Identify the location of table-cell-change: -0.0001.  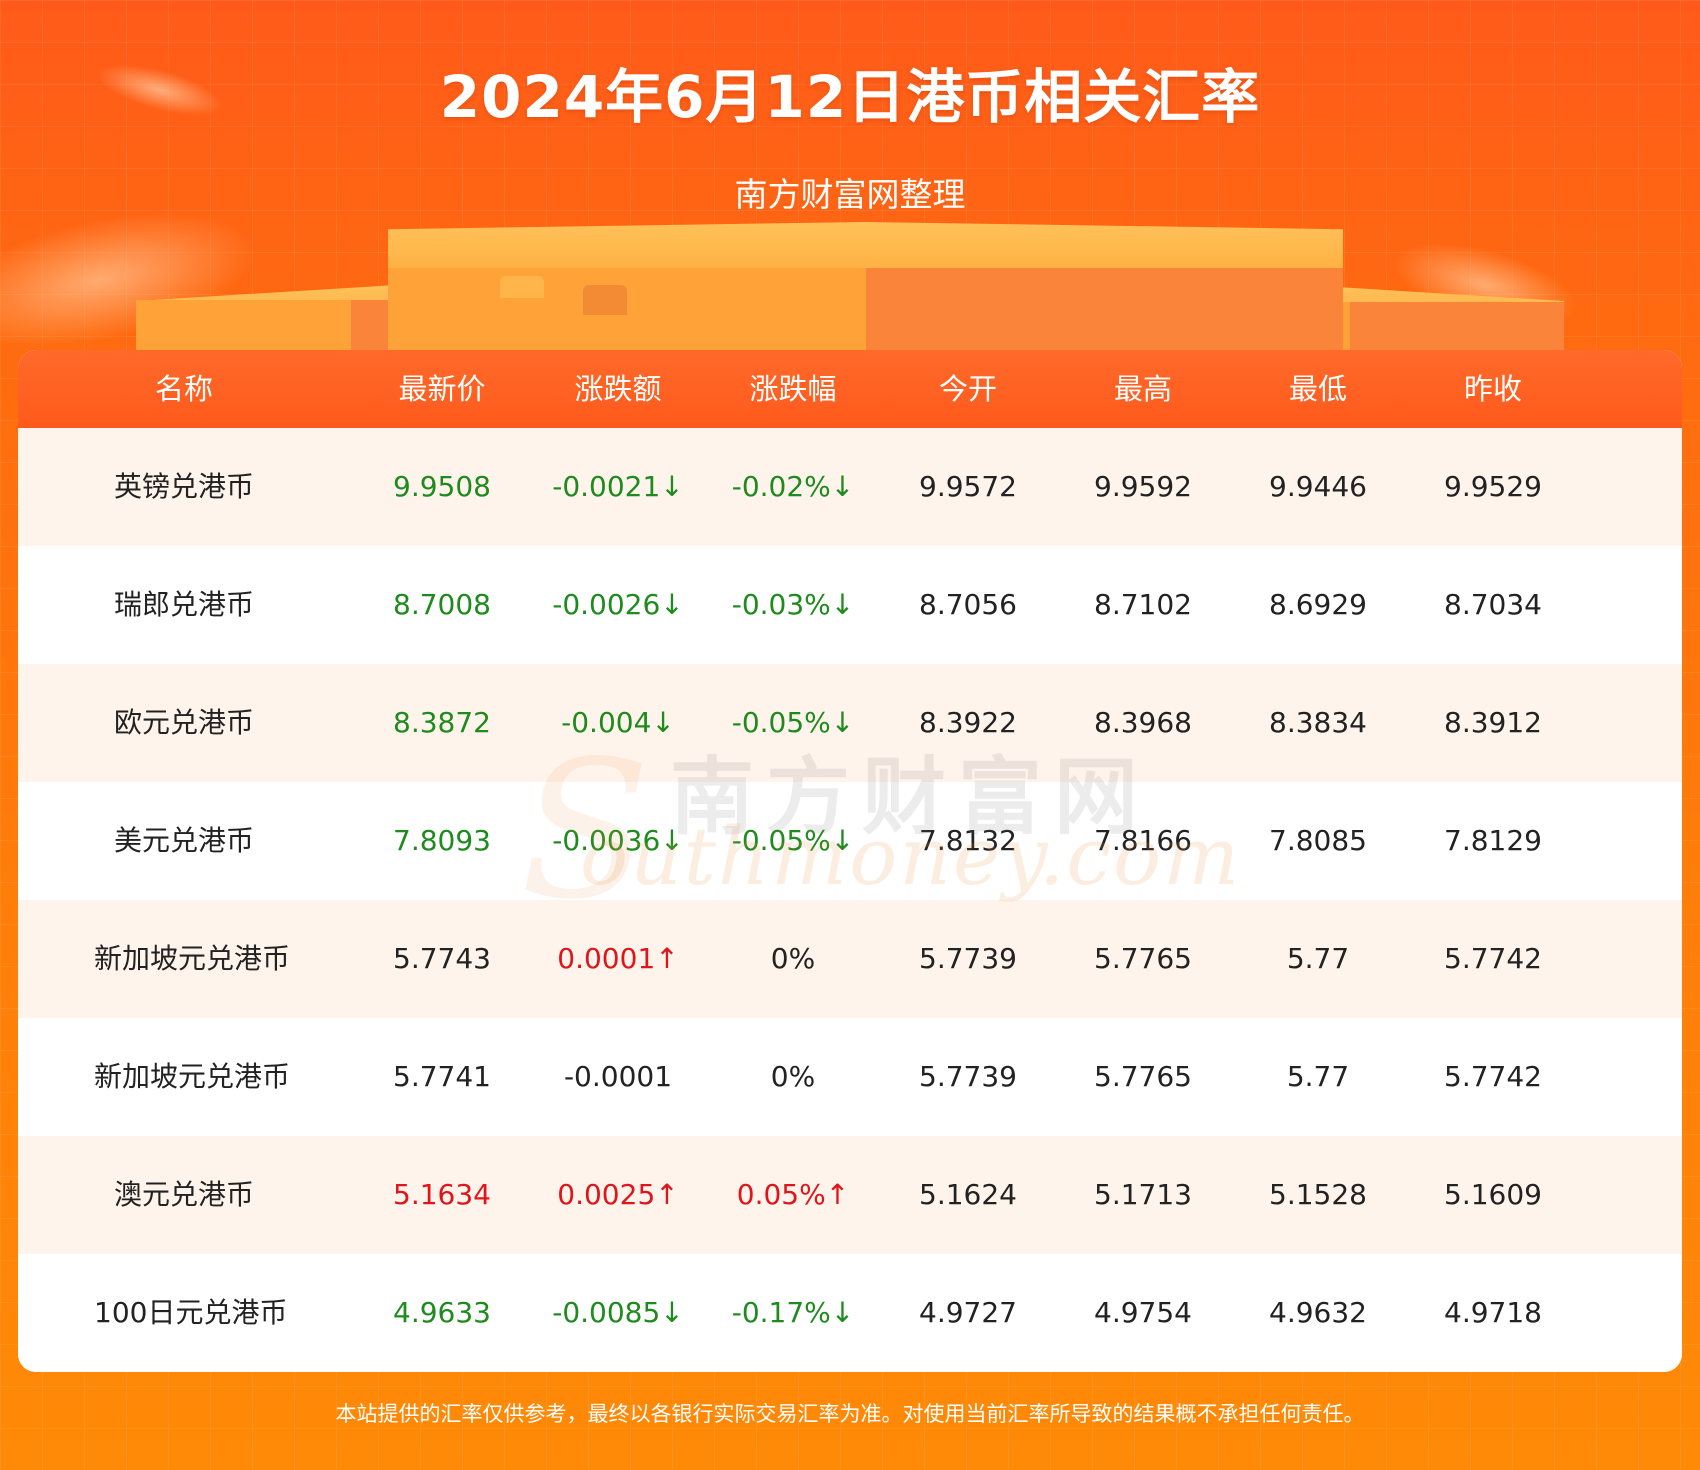
(618, 1076).